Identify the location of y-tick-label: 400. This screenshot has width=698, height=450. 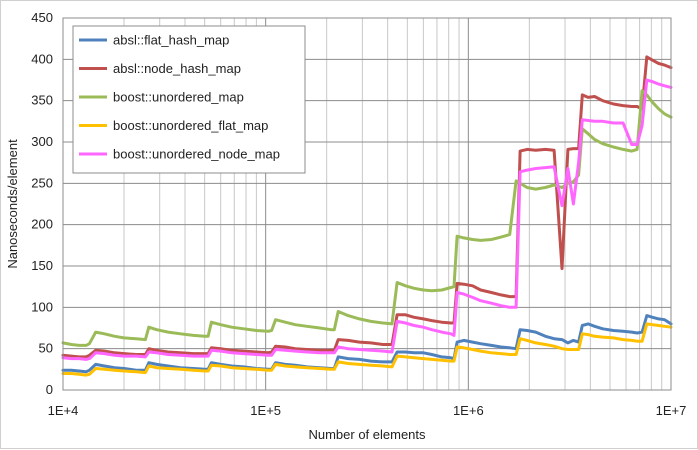
(42, 58).